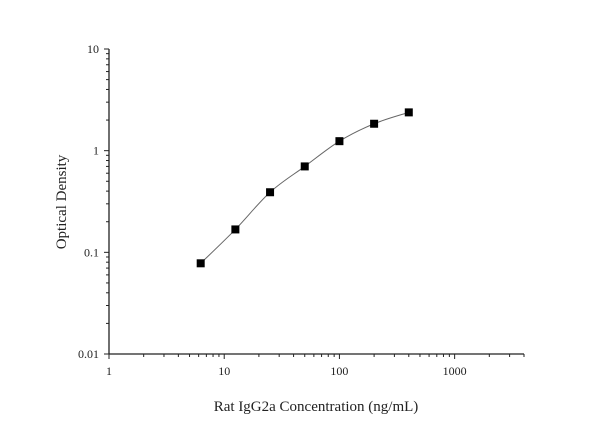 The image size is (608, 425). I want to click on x-axis-label: Rat IgG2a Concentration (ng/mL), so click(316, 407).